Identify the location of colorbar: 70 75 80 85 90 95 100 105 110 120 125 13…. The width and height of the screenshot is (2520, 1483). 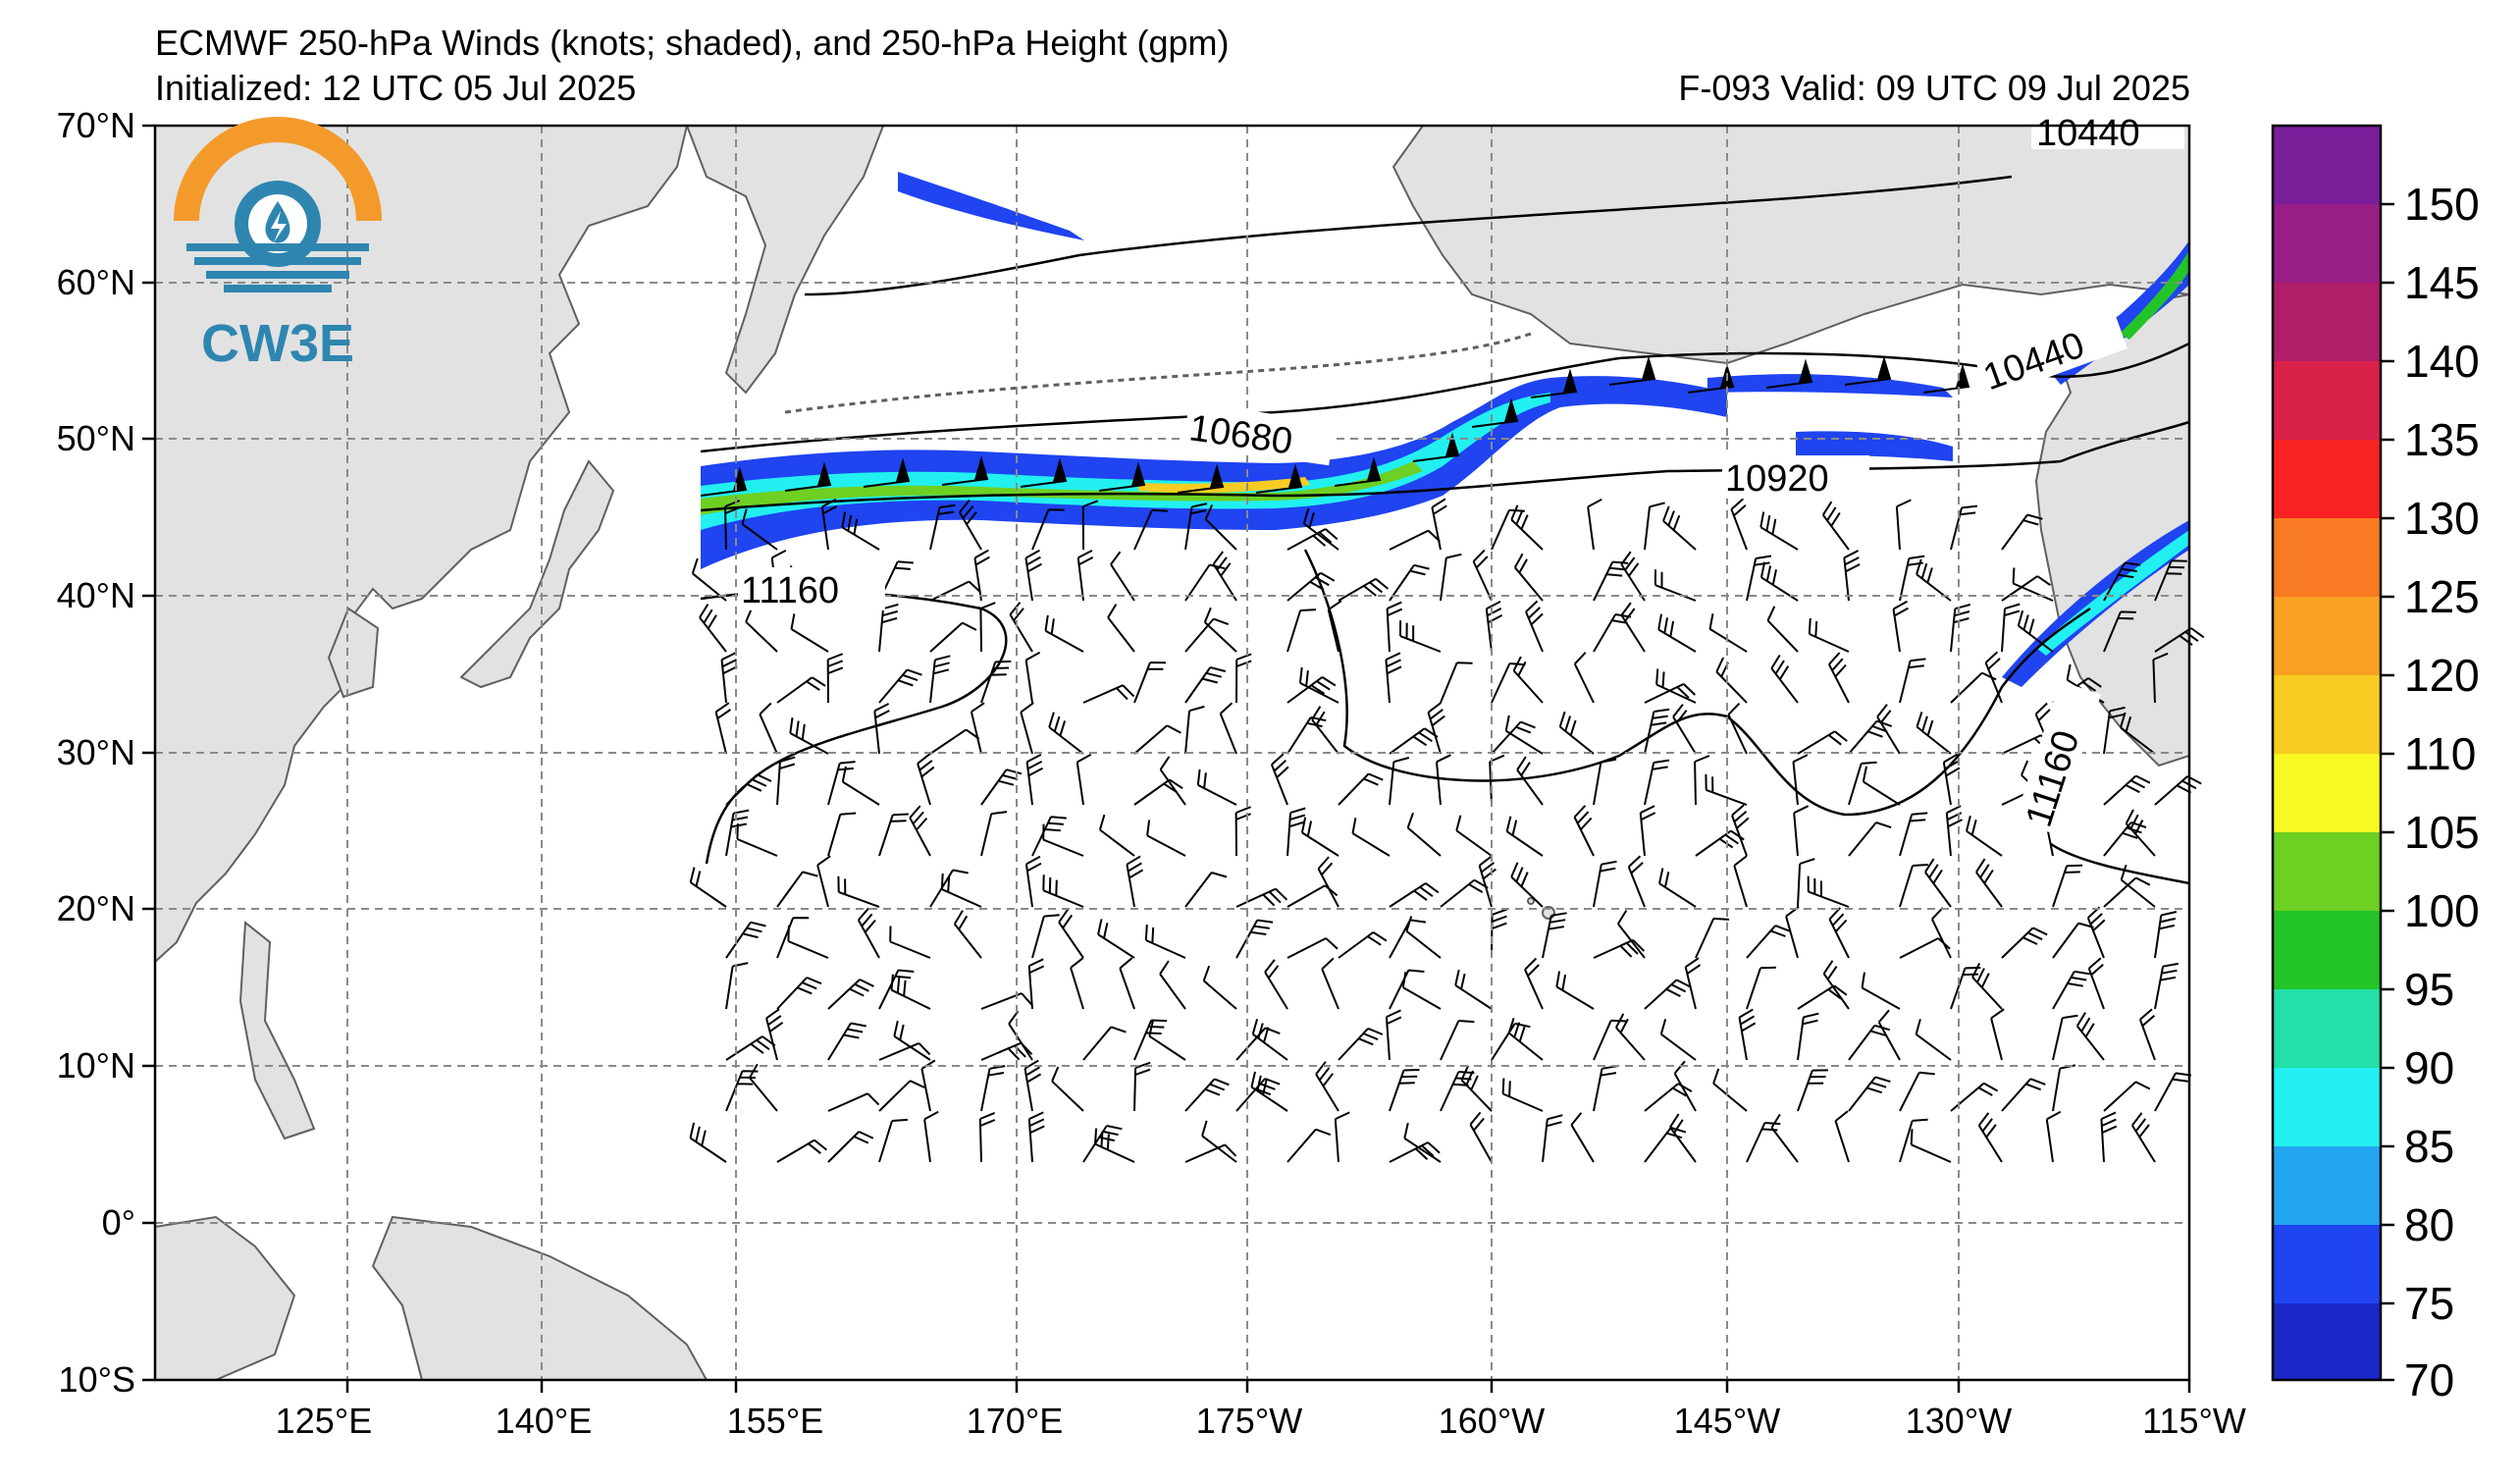
(2375, 765).